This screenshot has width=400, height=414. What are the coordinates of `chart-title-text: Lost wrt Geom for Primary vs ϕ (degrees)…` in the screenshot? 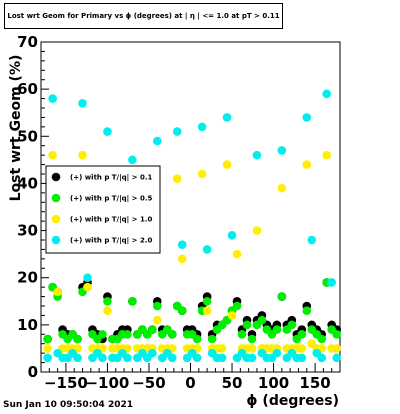 It's located at (143, 16).